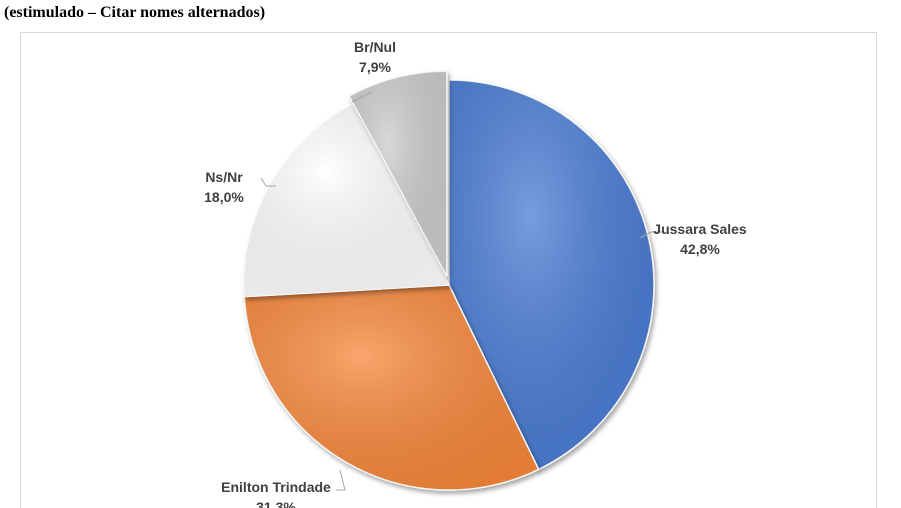 Image resolution: width=901 pixels, height=508 pixels. I want to click on leader-line-enilton-trindade, so click(341, 480).